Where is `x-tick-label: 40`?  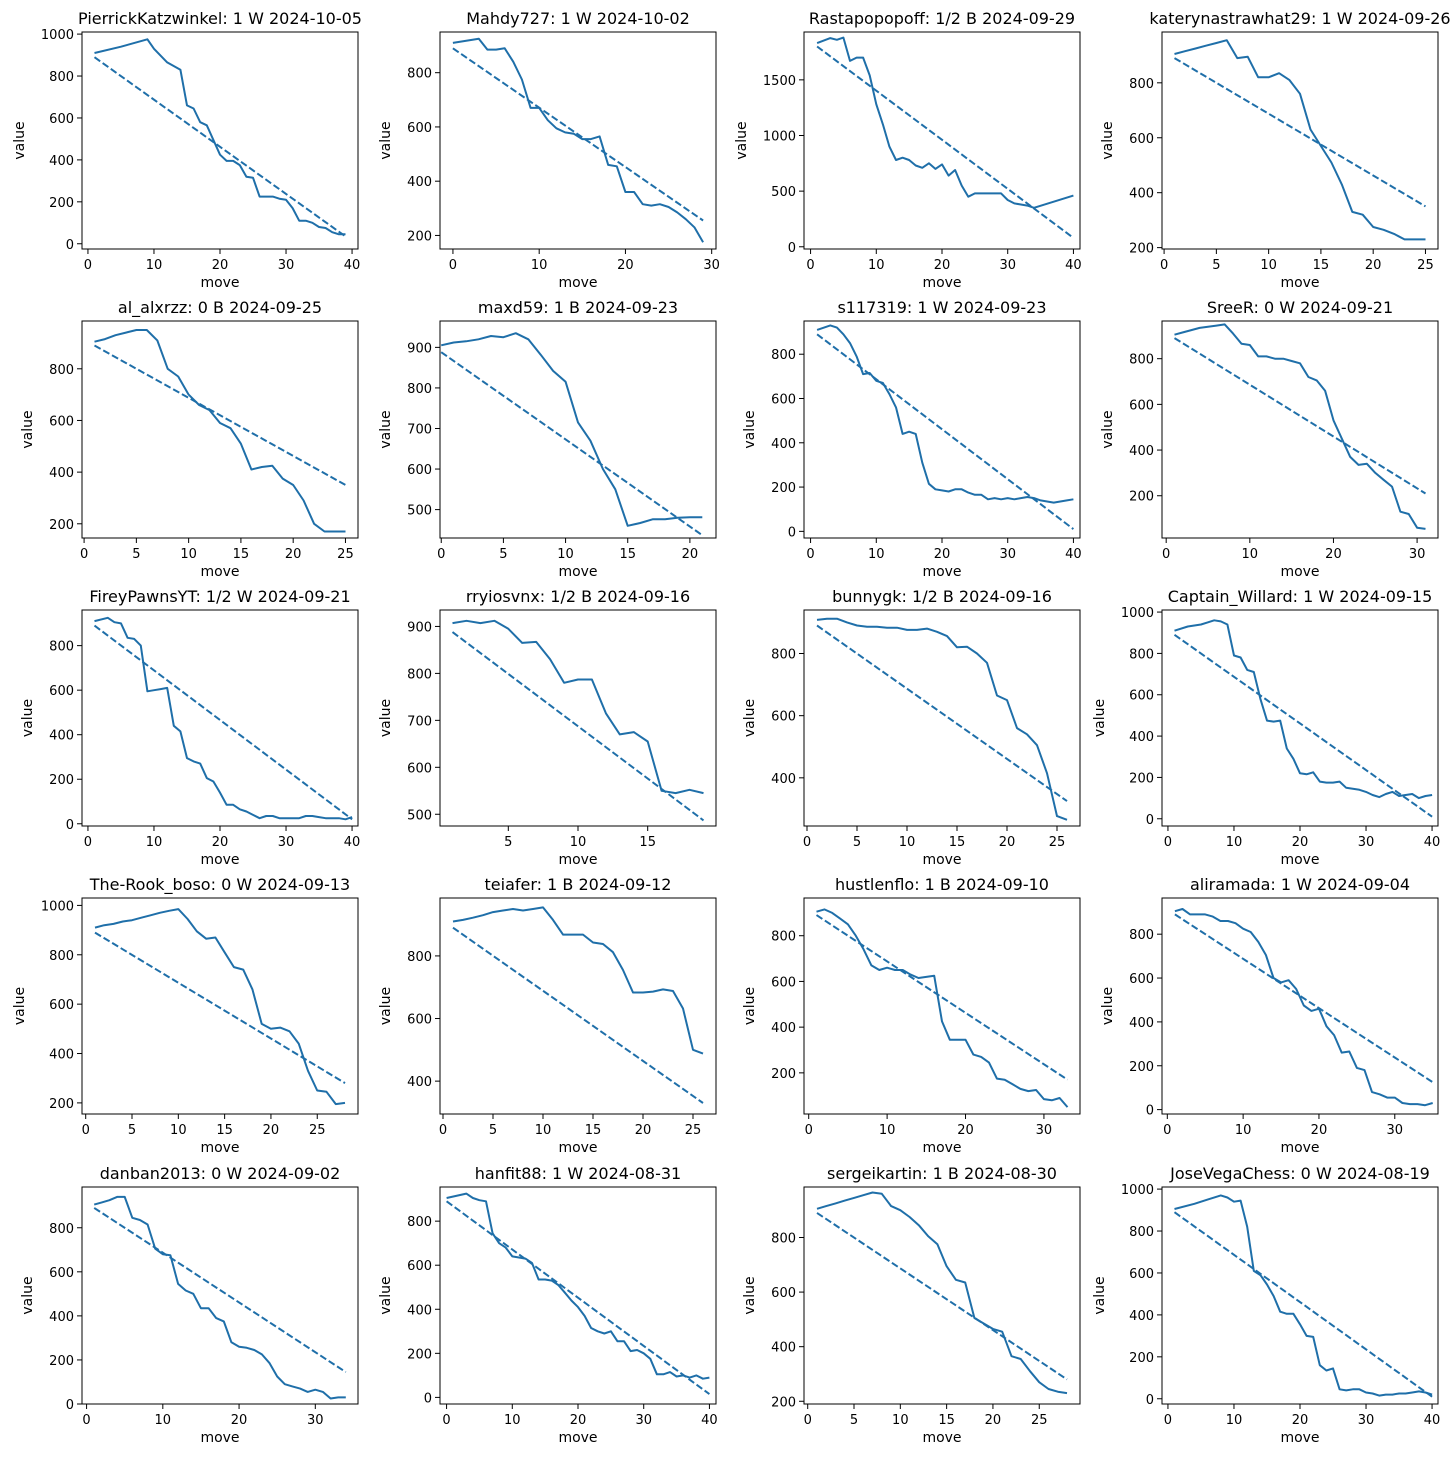
x-tick-label: 40 is located at coordinates (1073, 554).